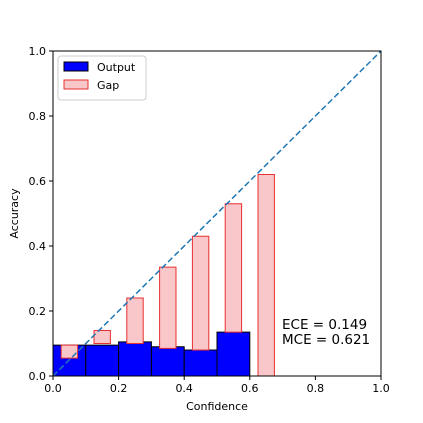 This screenshot has height=423, width=423. Describe the element at coordinates (381, 388) in the screenshot. I see `x-tick-label: 1.0` at that location.